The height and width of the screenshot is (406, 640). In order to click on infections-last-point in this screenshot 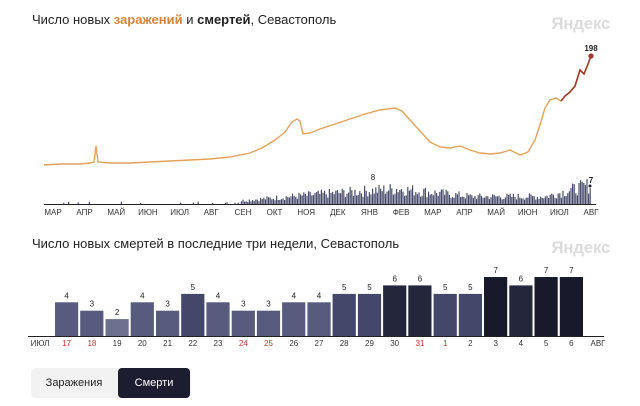, I will do `click(591, 56)`.